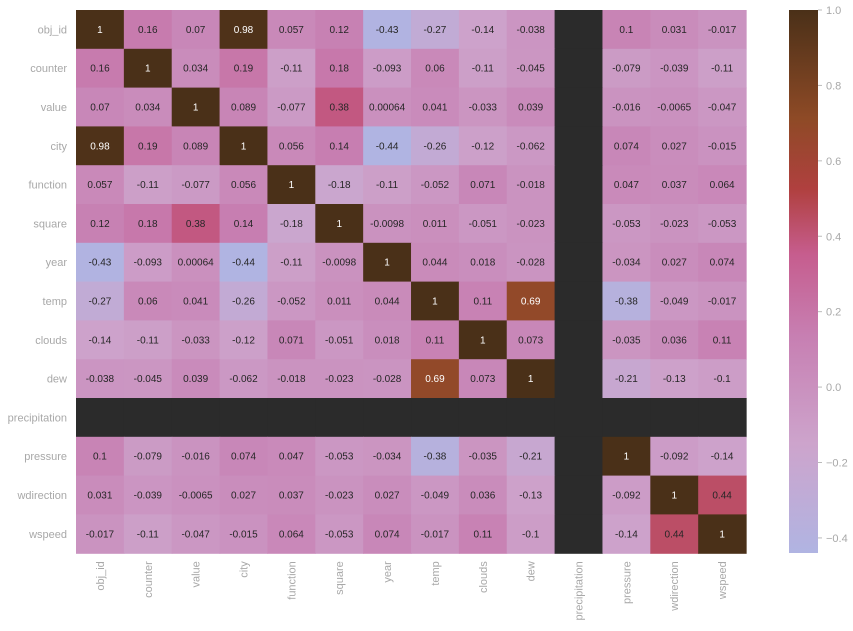 This screenshot has height=631, width=853. Describe the element at coordinates (48, 69) in the screenshot. I see `row-label: counter` at that location.